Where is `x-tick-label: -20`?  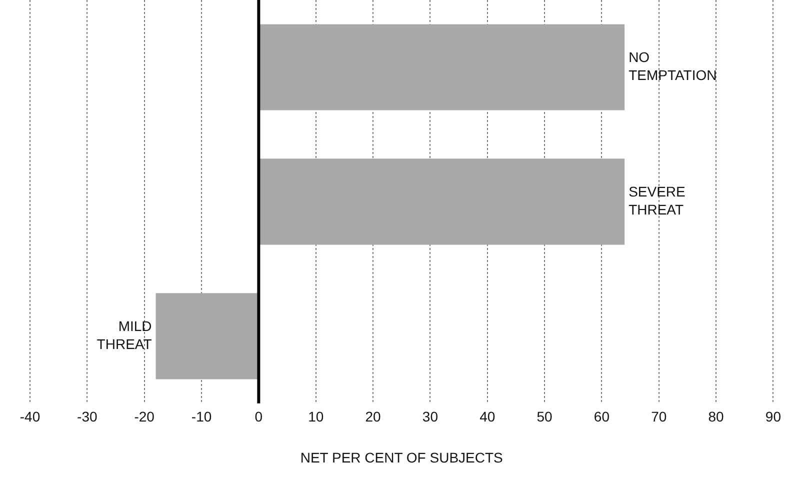
x-tick-label: -20 is located at coordinates (144, 416).